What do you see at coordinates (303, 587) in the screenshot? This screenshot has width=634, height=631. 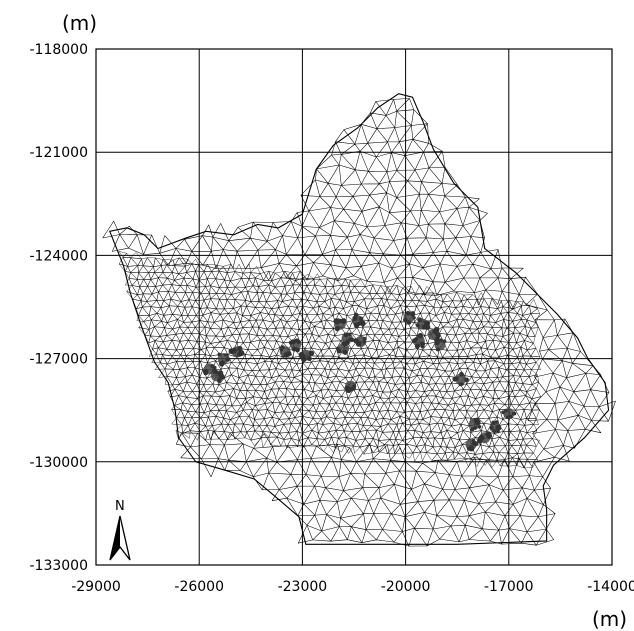 I see `x-tick-label: -23000` at bounding box center [303, 587].